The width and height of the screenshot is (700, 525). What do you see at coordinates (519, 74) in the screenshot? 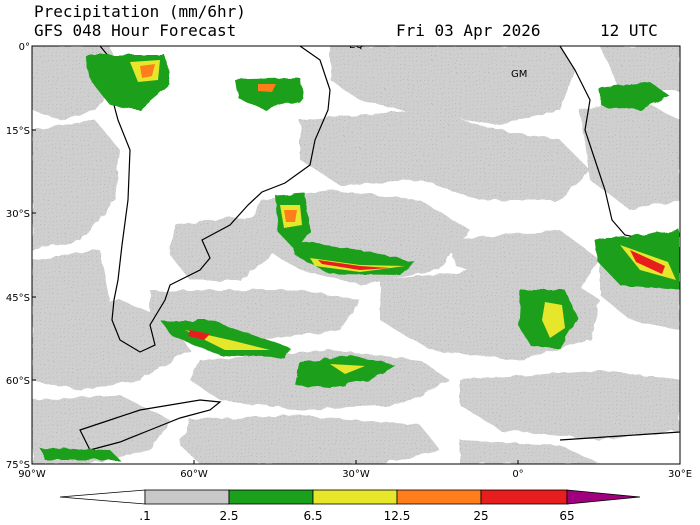
I see `greenwich-marker: GM` at bounding box center [519, 74].